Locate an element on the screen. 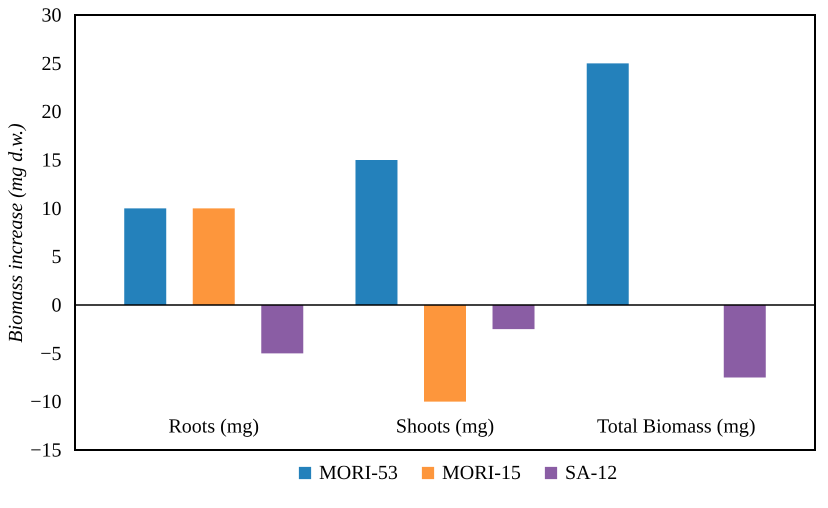  y-tick-label: 5 is located at coordinates (57, 257).